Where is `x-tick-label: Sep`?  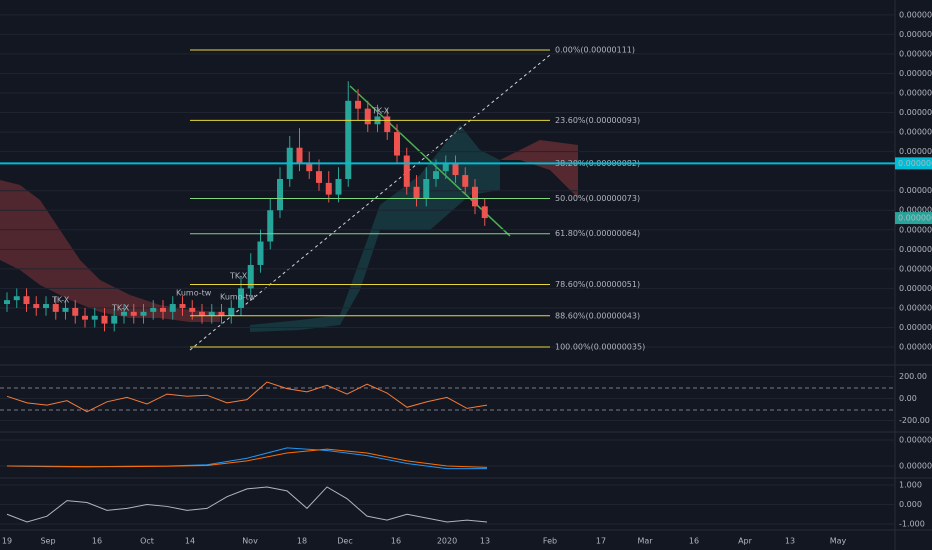 x-tick-label: Sep is located at coordinates (47, 541).